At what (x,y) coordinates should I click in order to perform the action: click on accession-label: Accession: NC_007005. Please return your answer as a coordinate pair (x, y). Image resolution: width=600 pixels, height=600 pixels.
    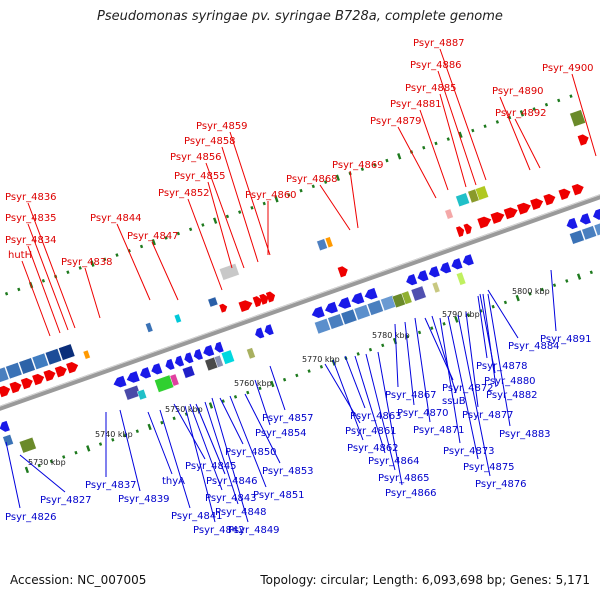
    Looking at the image, I should click on (78, 580).